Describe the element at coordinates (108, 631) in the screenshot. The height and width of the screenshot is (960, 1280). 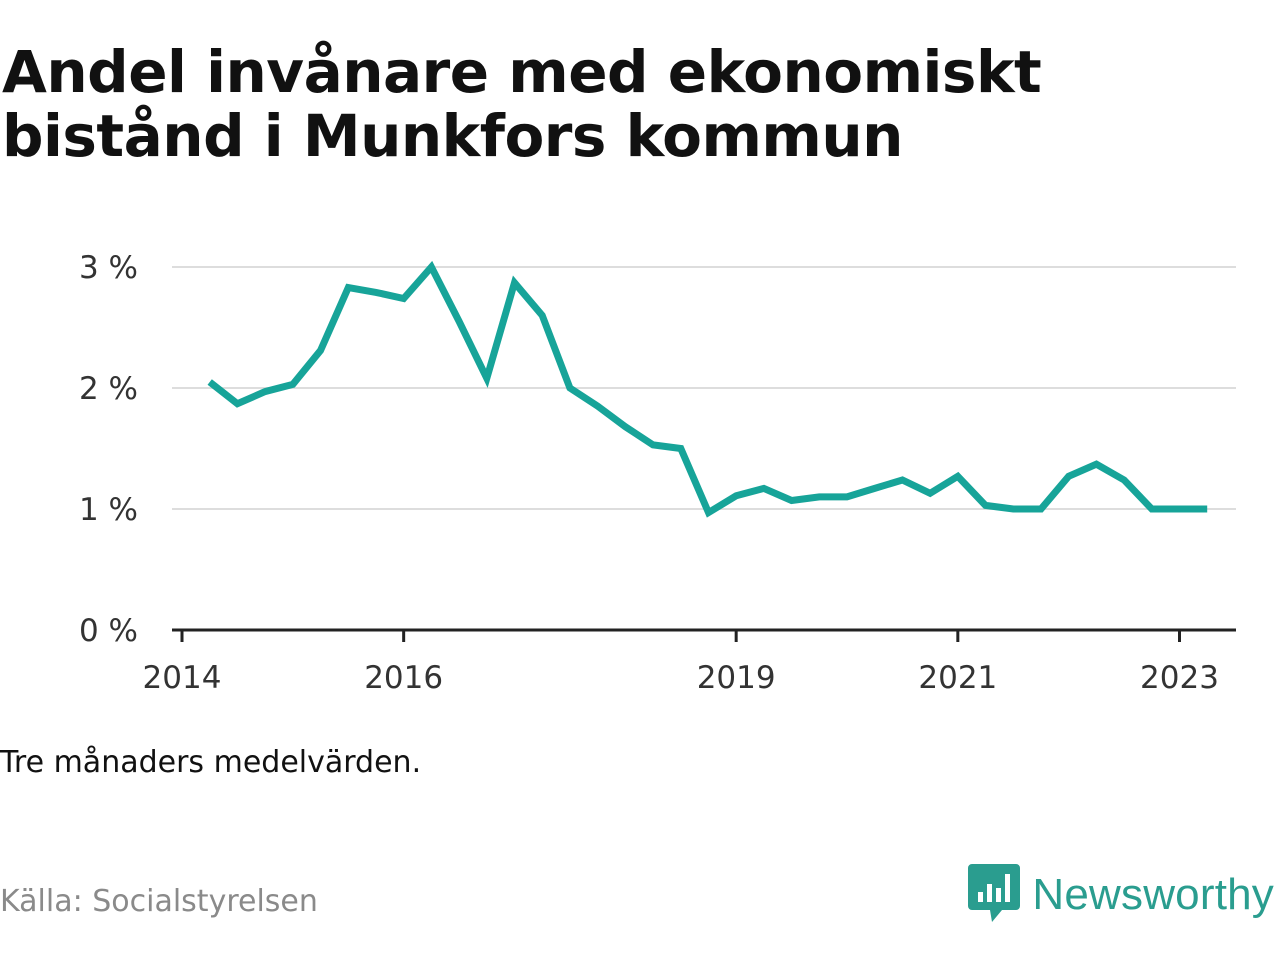
I see `y-tick-label: 0 %` at that location.